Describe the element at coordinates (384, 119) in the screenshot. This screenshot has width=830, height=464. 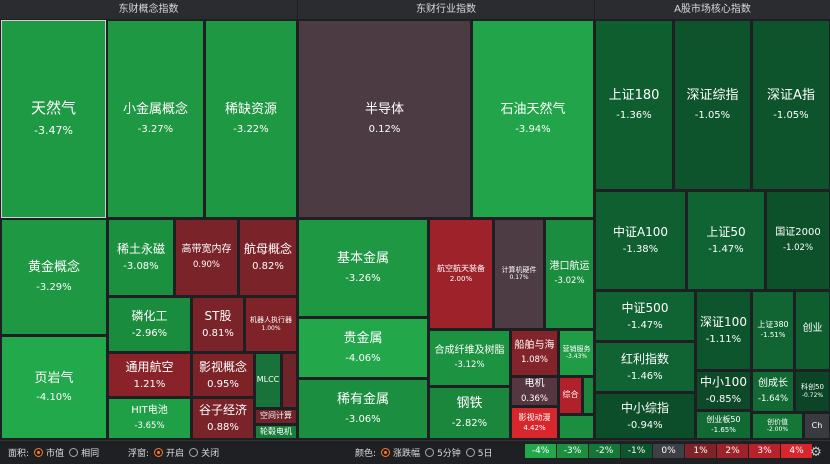
I see `tile-semiconductor: 半导体 0.12%` at that location.